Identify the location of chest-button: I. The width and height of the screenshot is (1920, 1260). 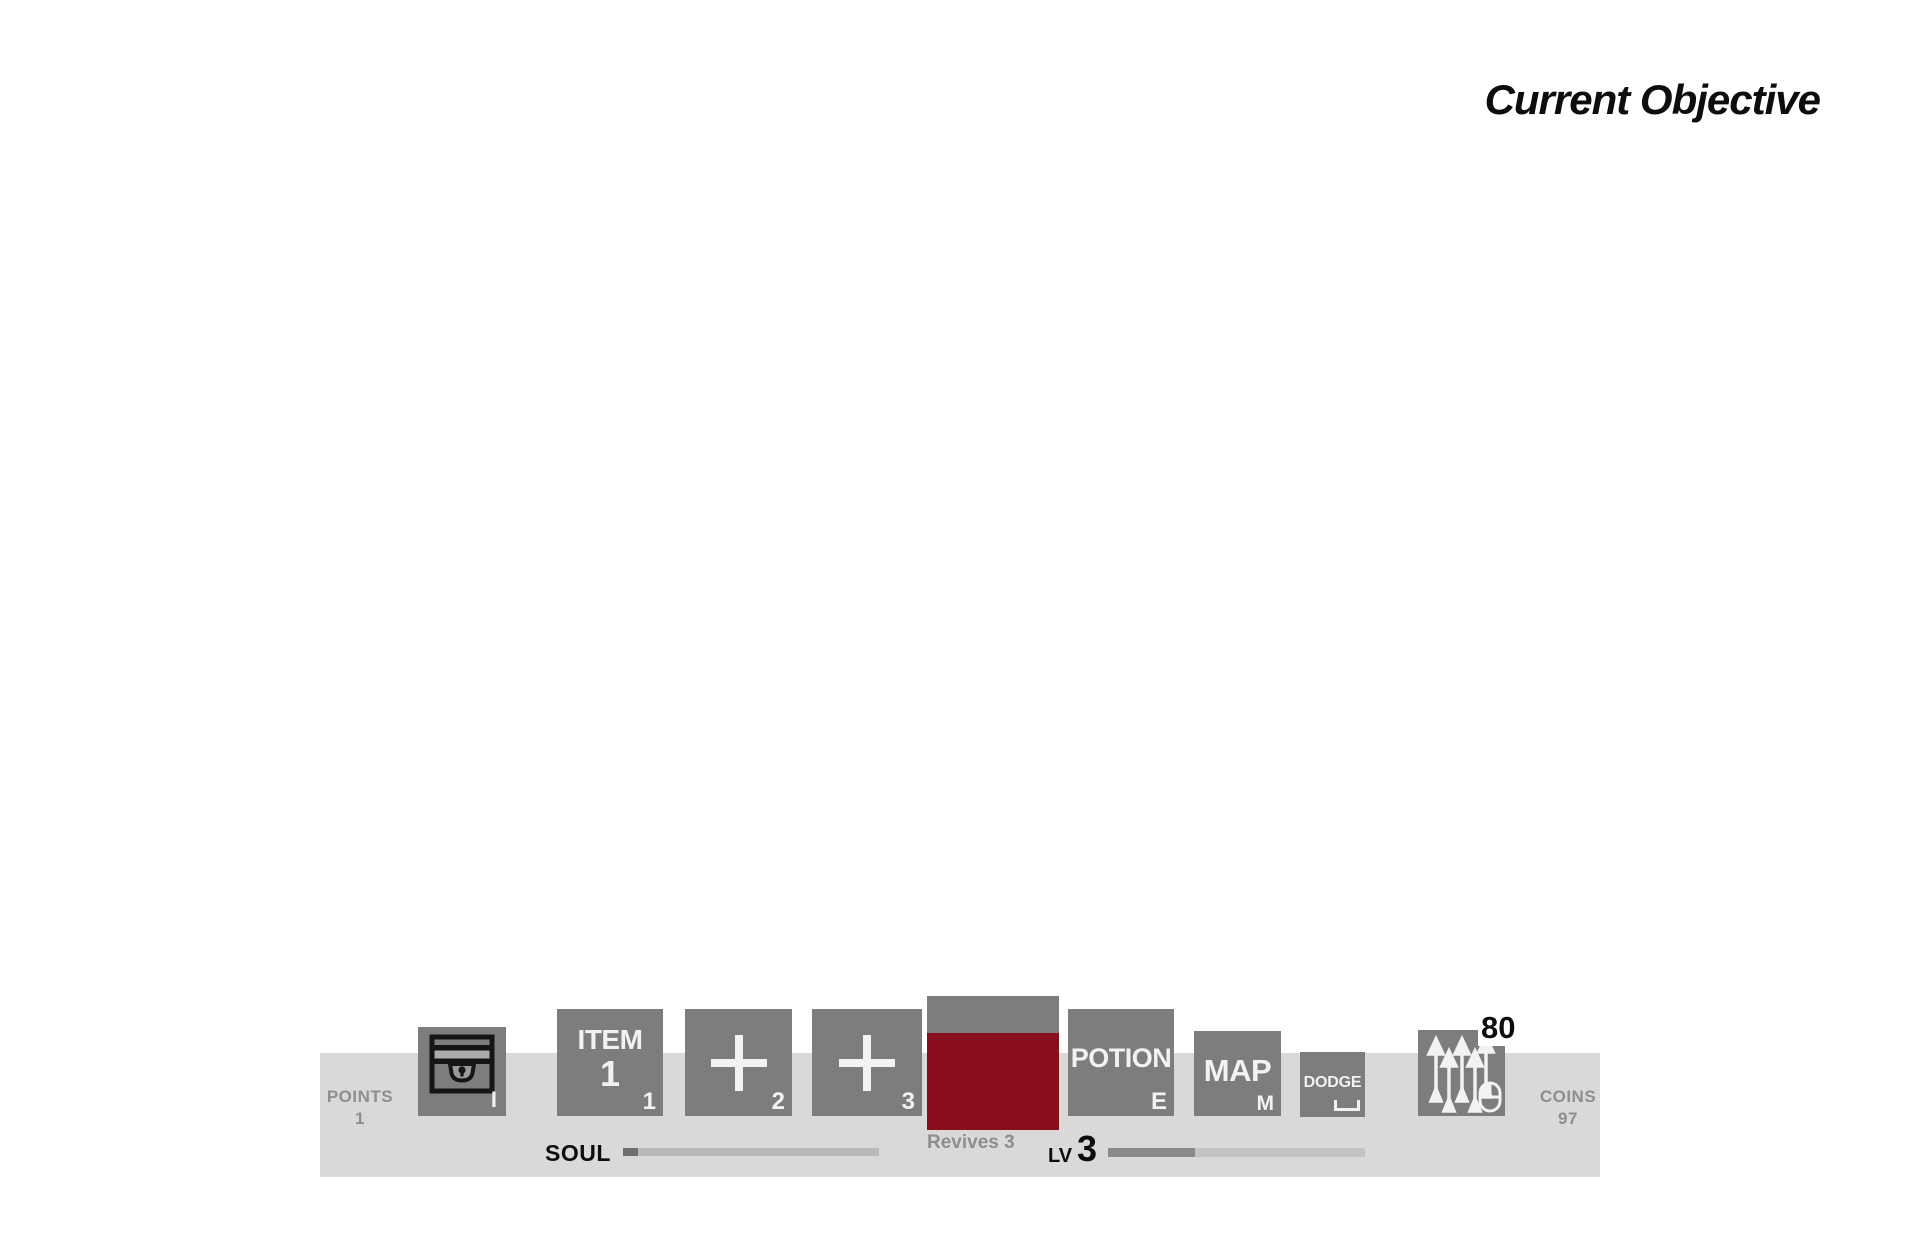
(462, 1071).